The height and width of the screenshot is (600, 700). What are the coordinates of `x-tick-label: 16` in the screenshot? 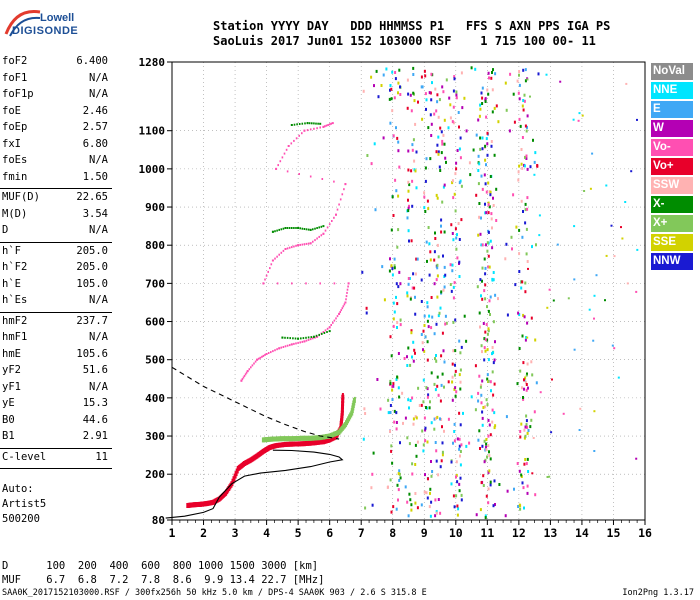 It's located at (645, 533).